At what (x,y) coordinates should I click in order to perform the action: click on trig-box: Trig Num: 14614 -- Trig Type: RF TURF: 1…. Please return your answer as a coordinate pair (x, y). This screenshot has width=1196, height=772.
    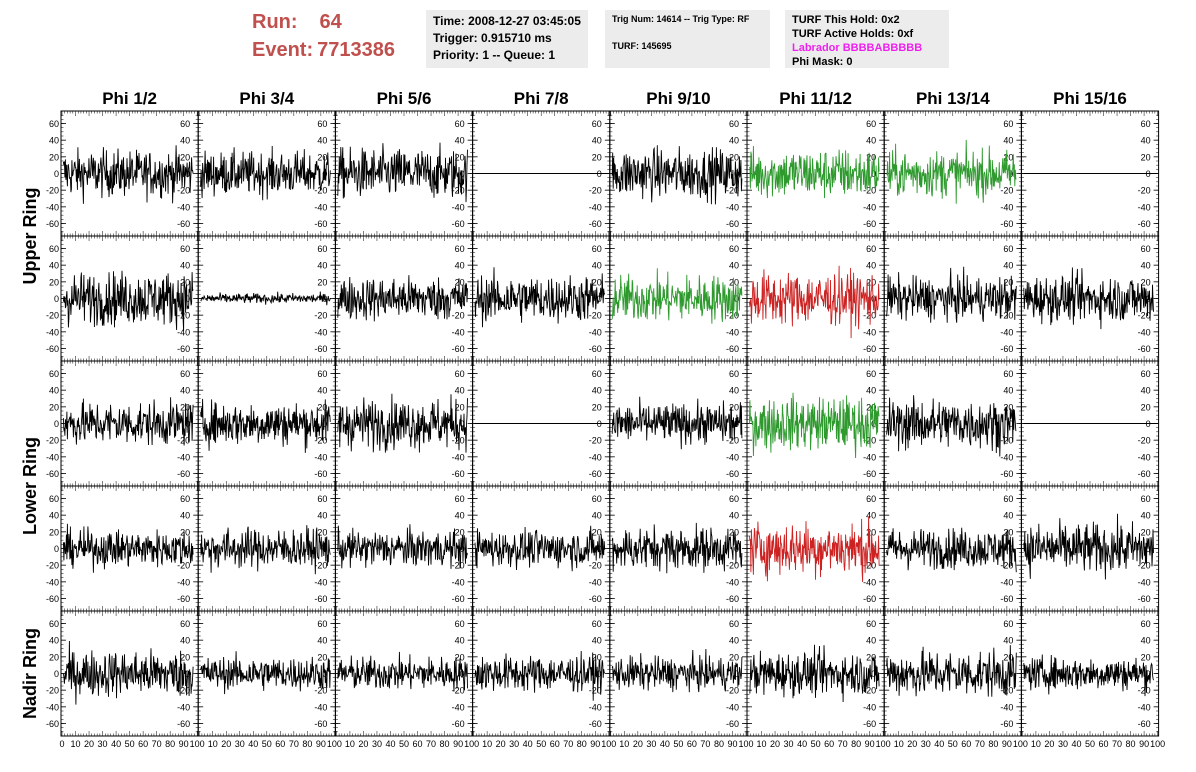
    Looking at the image, I should click on (687, 39).